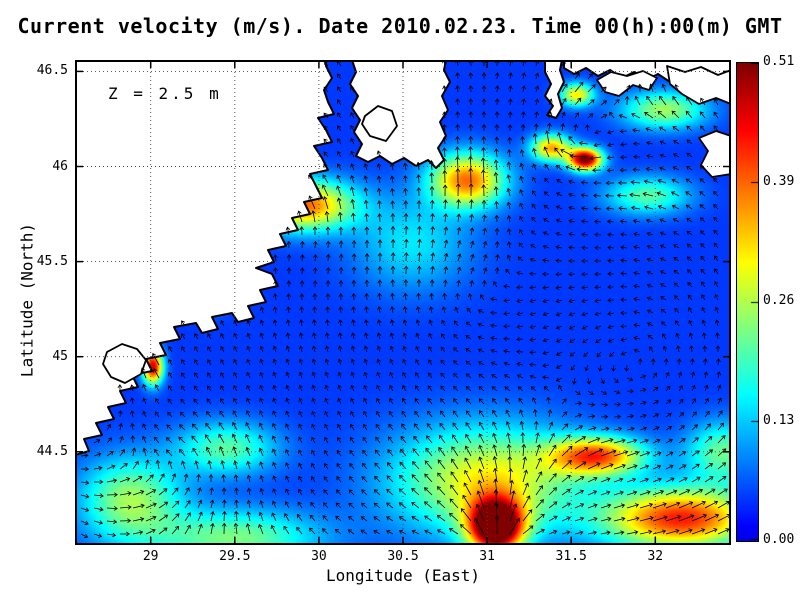 The height and width of the screenshot is (600, 800). What do you see at coordinates (779, 300) in the screenshot?
I see `colorbar-tick-label: 0.26` at bounding box center [779, 300].